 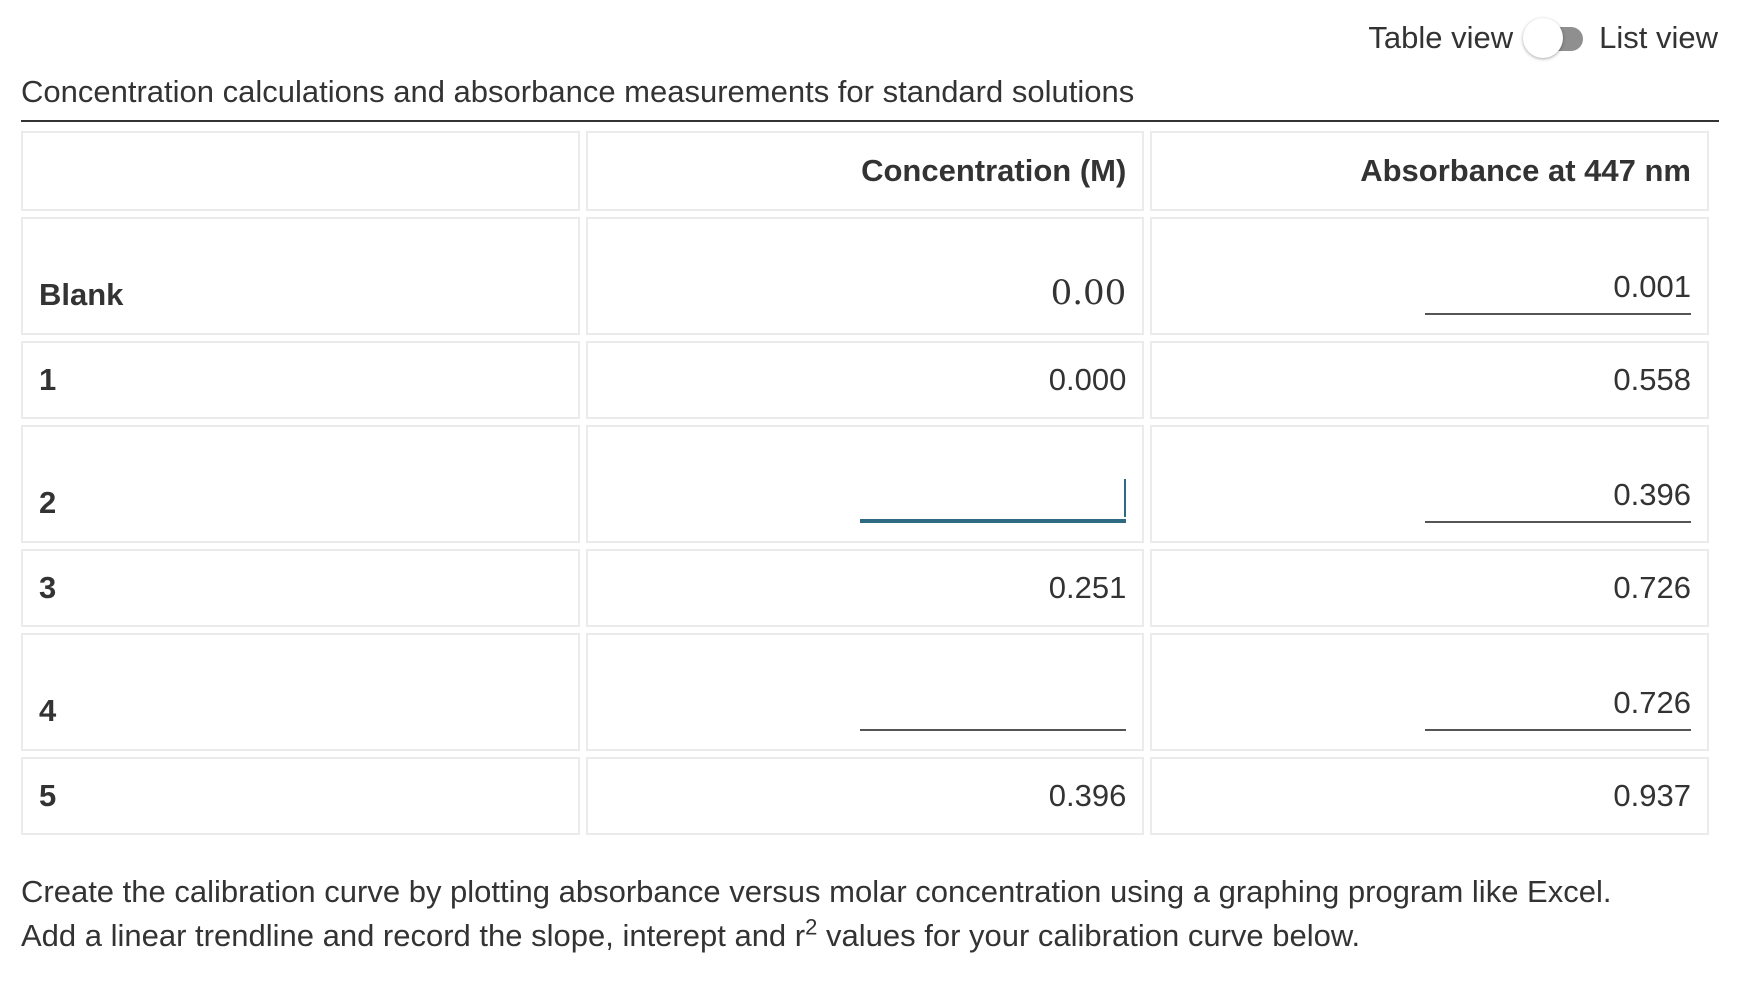 I want to click on concentration-value: 0.00, so click(x=865, y=276).